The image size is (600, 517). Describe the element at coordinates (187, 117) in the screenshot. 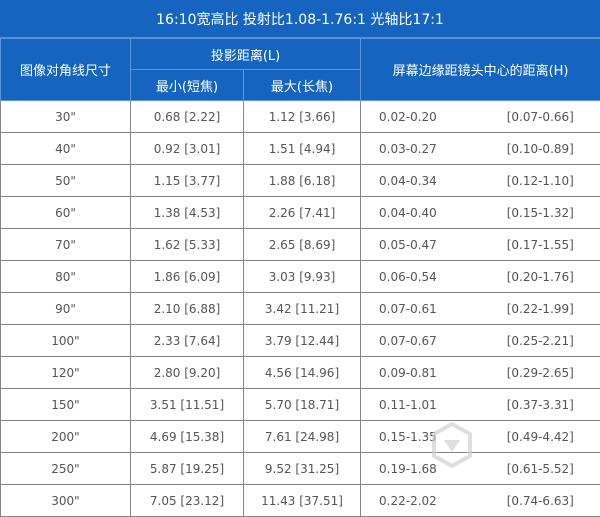

I see `min-distance-cell: 0.68 [2.22]` at that location.